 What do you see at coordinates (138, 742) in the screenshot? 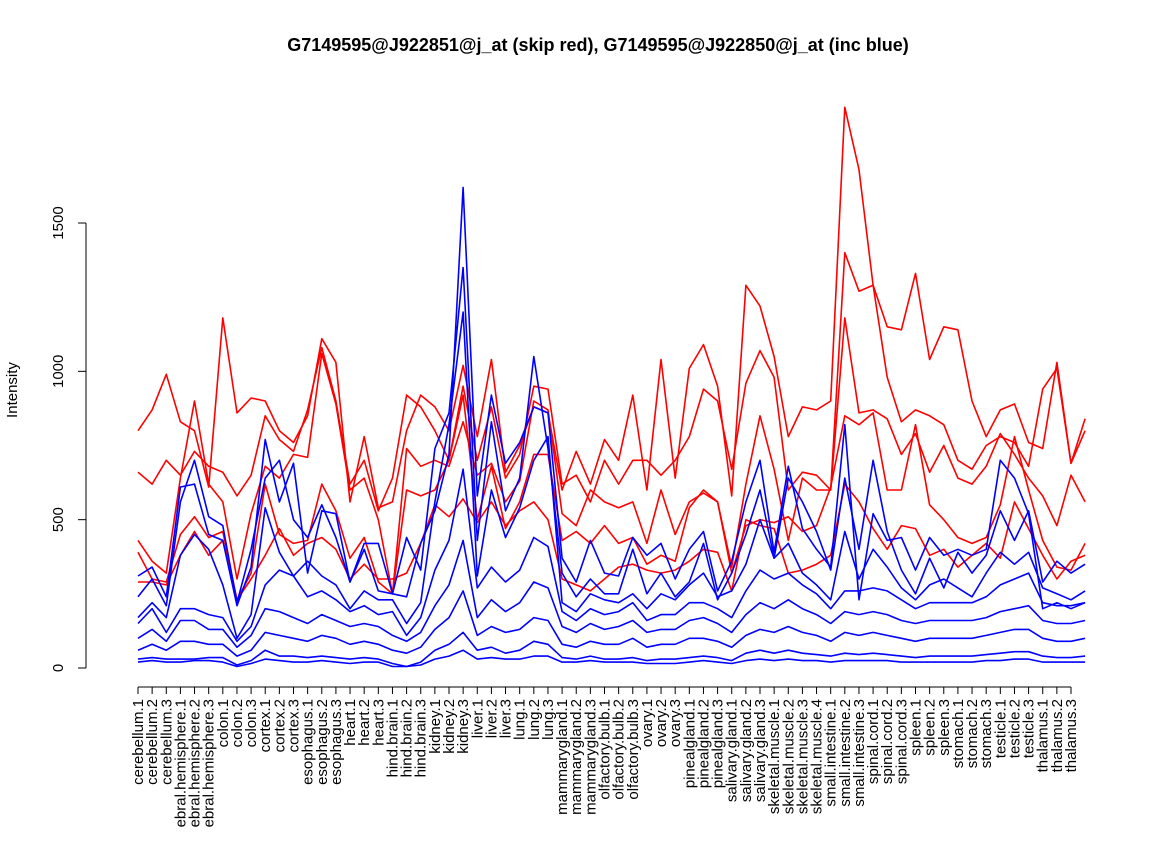
I see `x-tick-label: cerebellum.1` at bounding box center [138, 742].